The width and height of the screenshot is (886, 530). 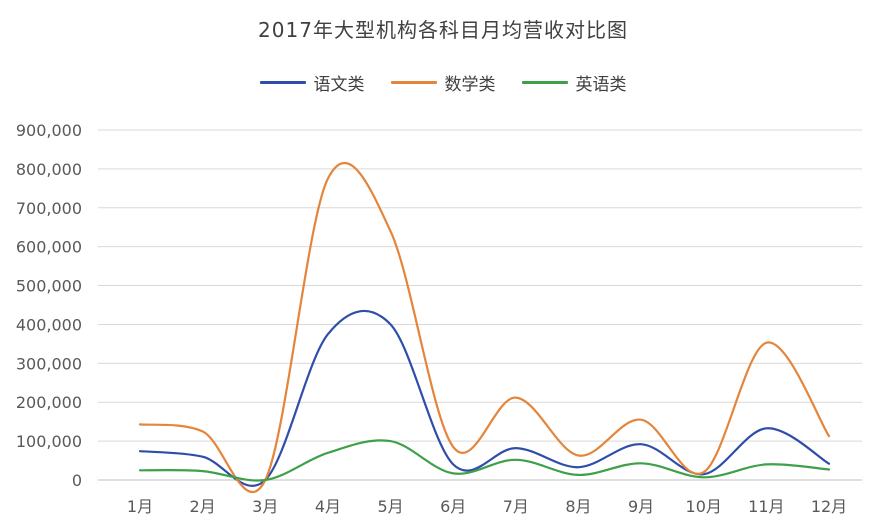 What do you see at coordinates (443, 30) in the screenshot?
I see `chart-title: 2017年大型机构各科目月均营收对比图` at bounding box center [443, 30].